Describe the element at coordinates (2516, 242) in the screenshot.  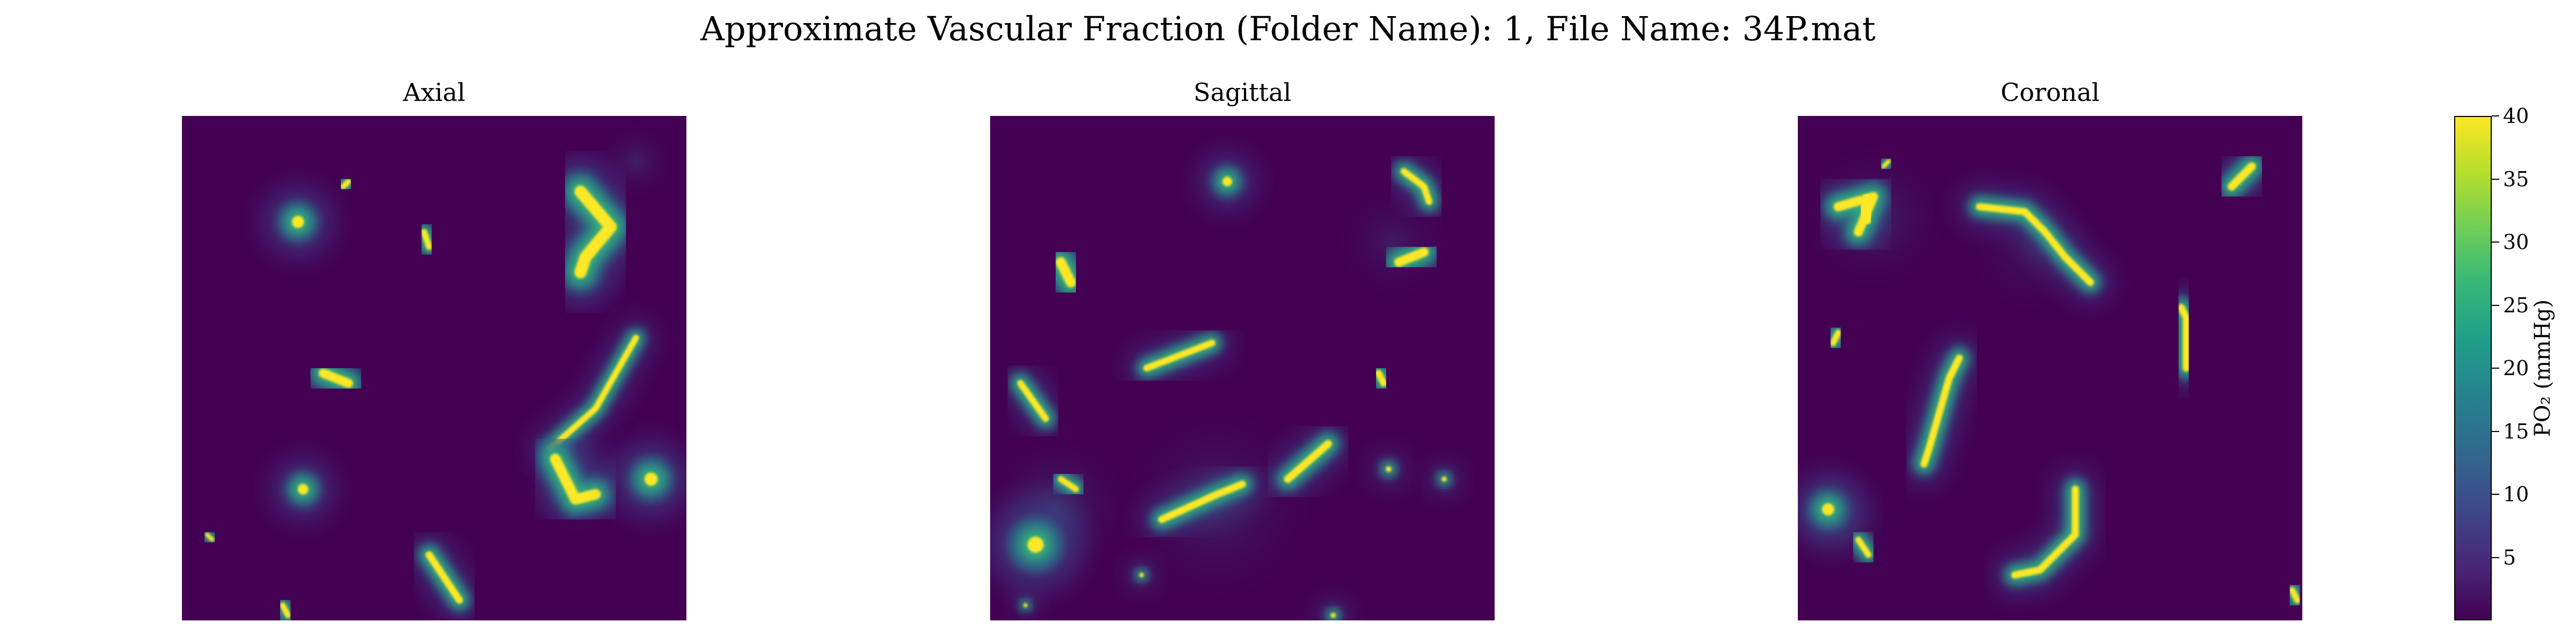
I see `colorbar-tick-label: 30` at that location.